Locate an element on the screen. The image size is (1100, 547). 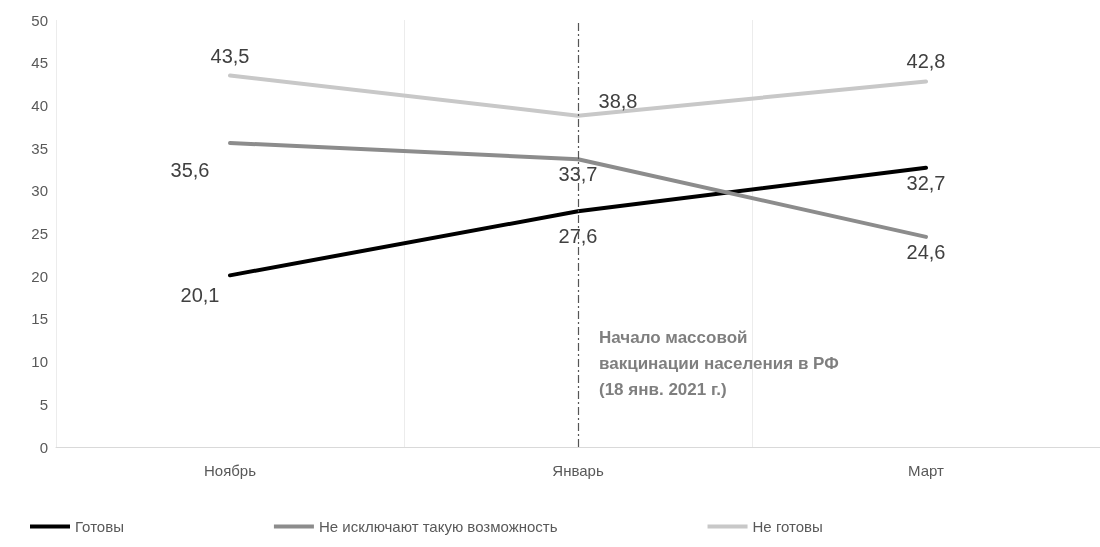
y-tick-label: 25 is located at coordinates (39, 233).